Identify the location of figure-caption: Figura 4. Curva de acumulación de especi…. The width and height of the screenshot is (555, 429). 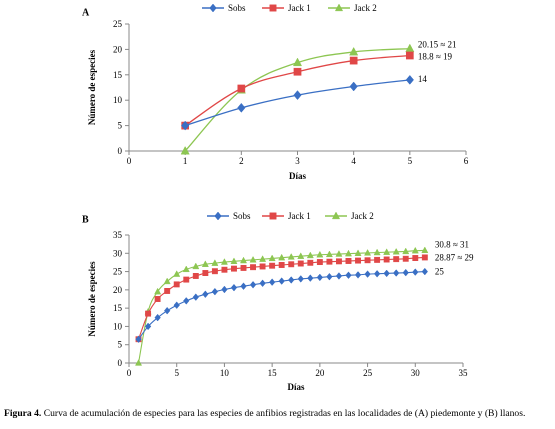
(279, 414).